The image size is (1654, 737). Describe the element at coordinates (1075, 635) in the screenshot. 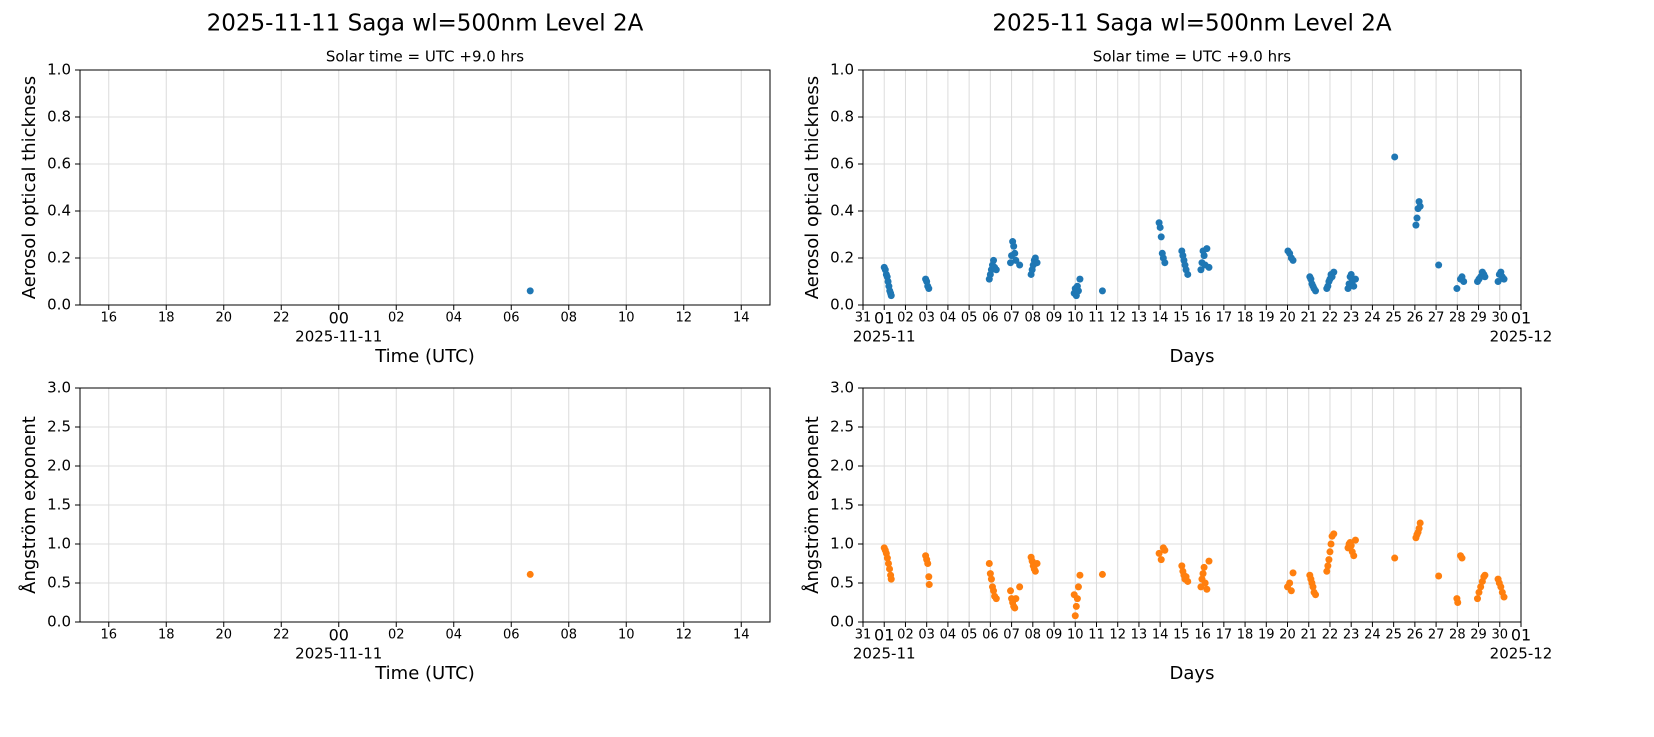

I see `x-tick-label: 10` at that location.